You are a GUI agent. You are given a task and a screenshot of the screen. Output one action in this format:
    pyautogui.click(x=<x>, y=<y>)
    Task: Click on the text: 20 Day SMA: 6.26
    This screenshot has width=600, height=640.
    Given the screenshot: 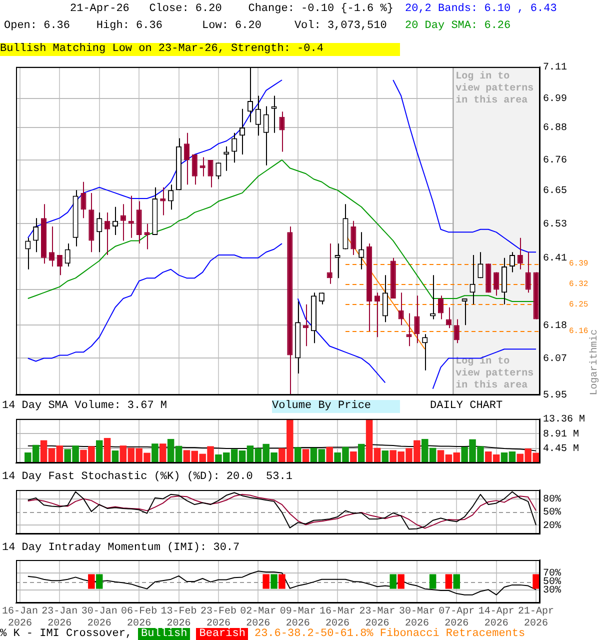 What is the action you would take?
    pyautogui.click(x=458, y=26)
    